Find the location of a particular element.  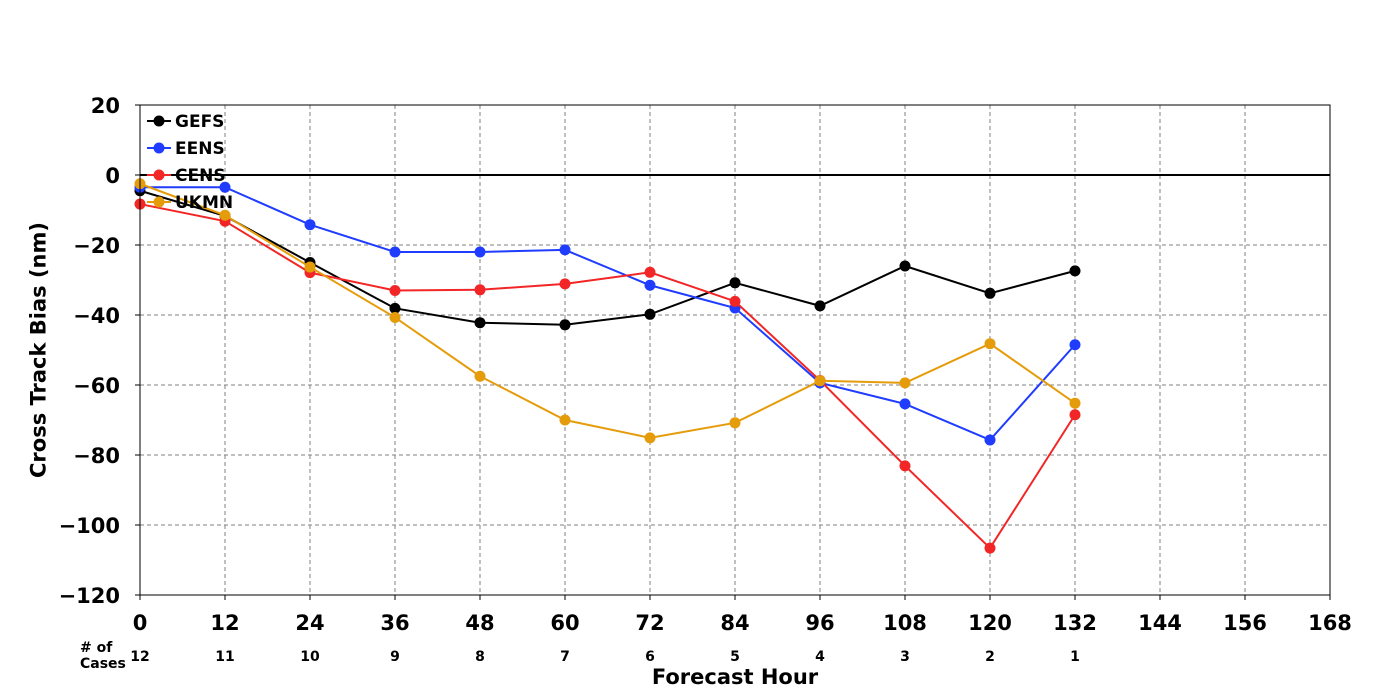

y-tick-label: −40 is located at coordinates (96, 316).